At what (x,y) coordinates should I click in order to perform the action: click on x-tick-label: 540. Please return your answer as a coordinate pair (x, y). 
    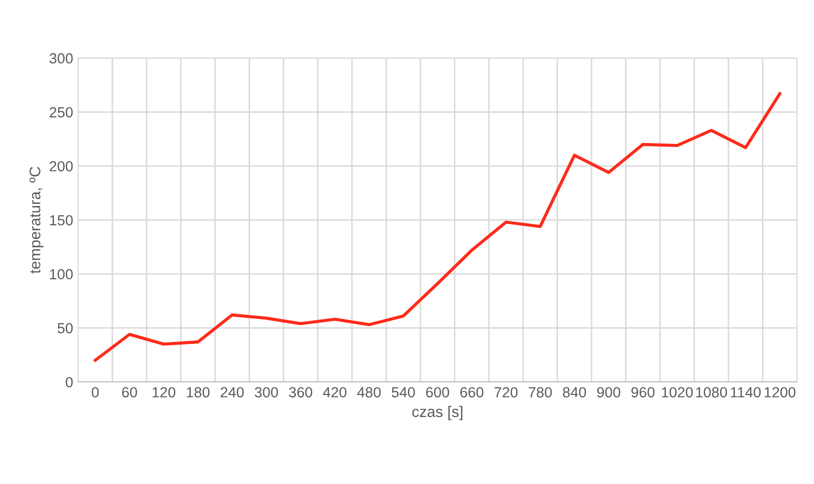
    Looking at the image, I should click on (403, 392).